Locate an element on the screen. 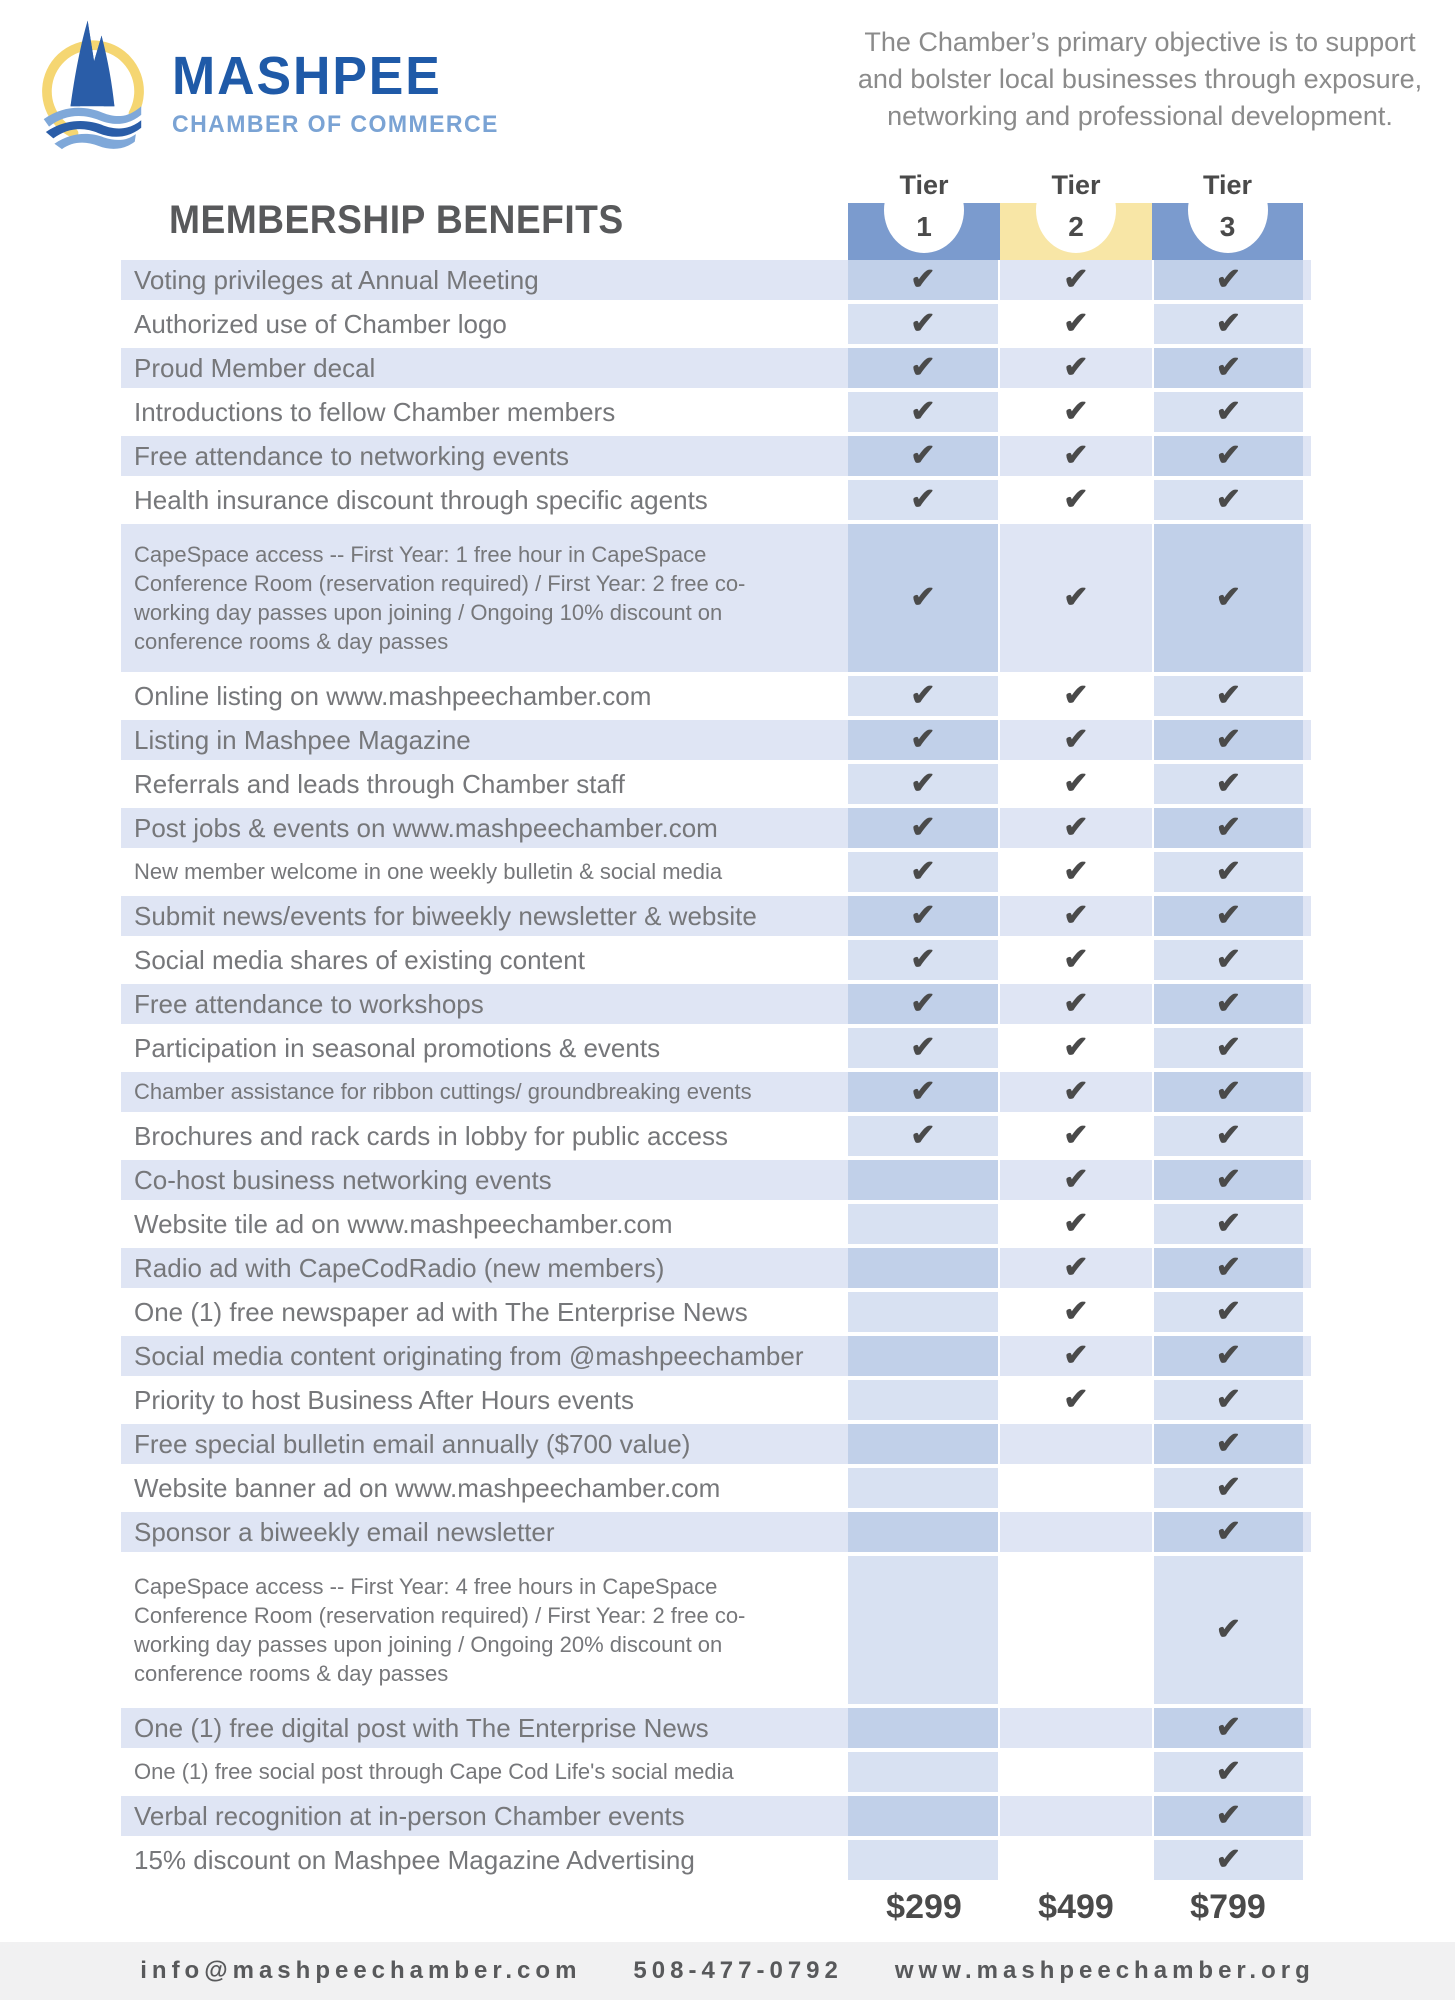  tier-3-header: Tier 3 is located at coordinates (1227, 213).